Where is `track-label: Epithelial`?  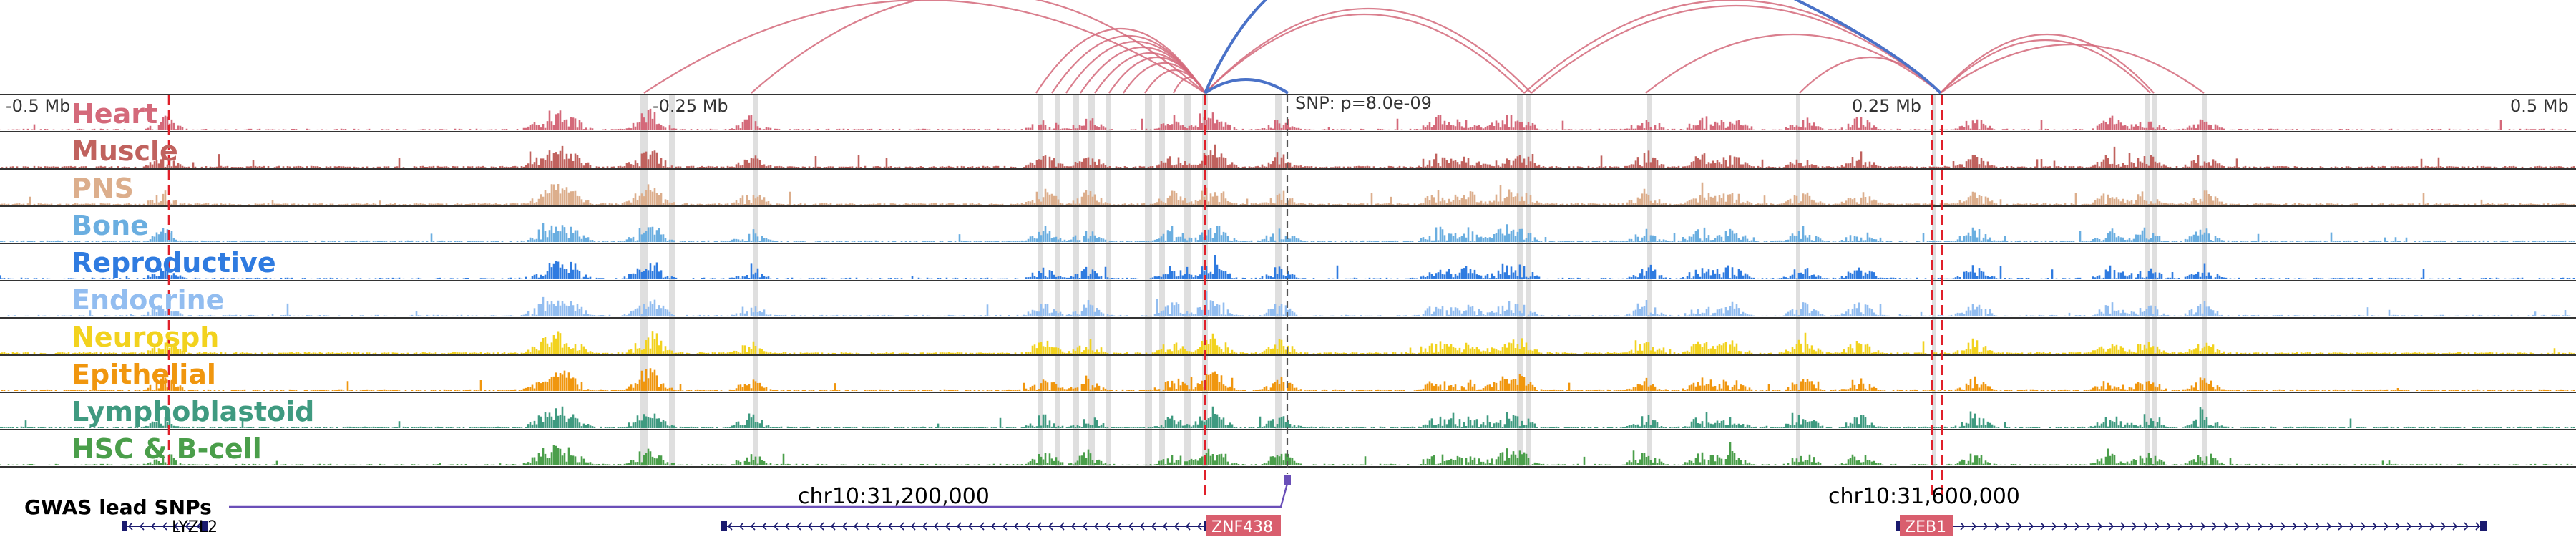 track-label: Epithelial is located at coordinates (144, 374).